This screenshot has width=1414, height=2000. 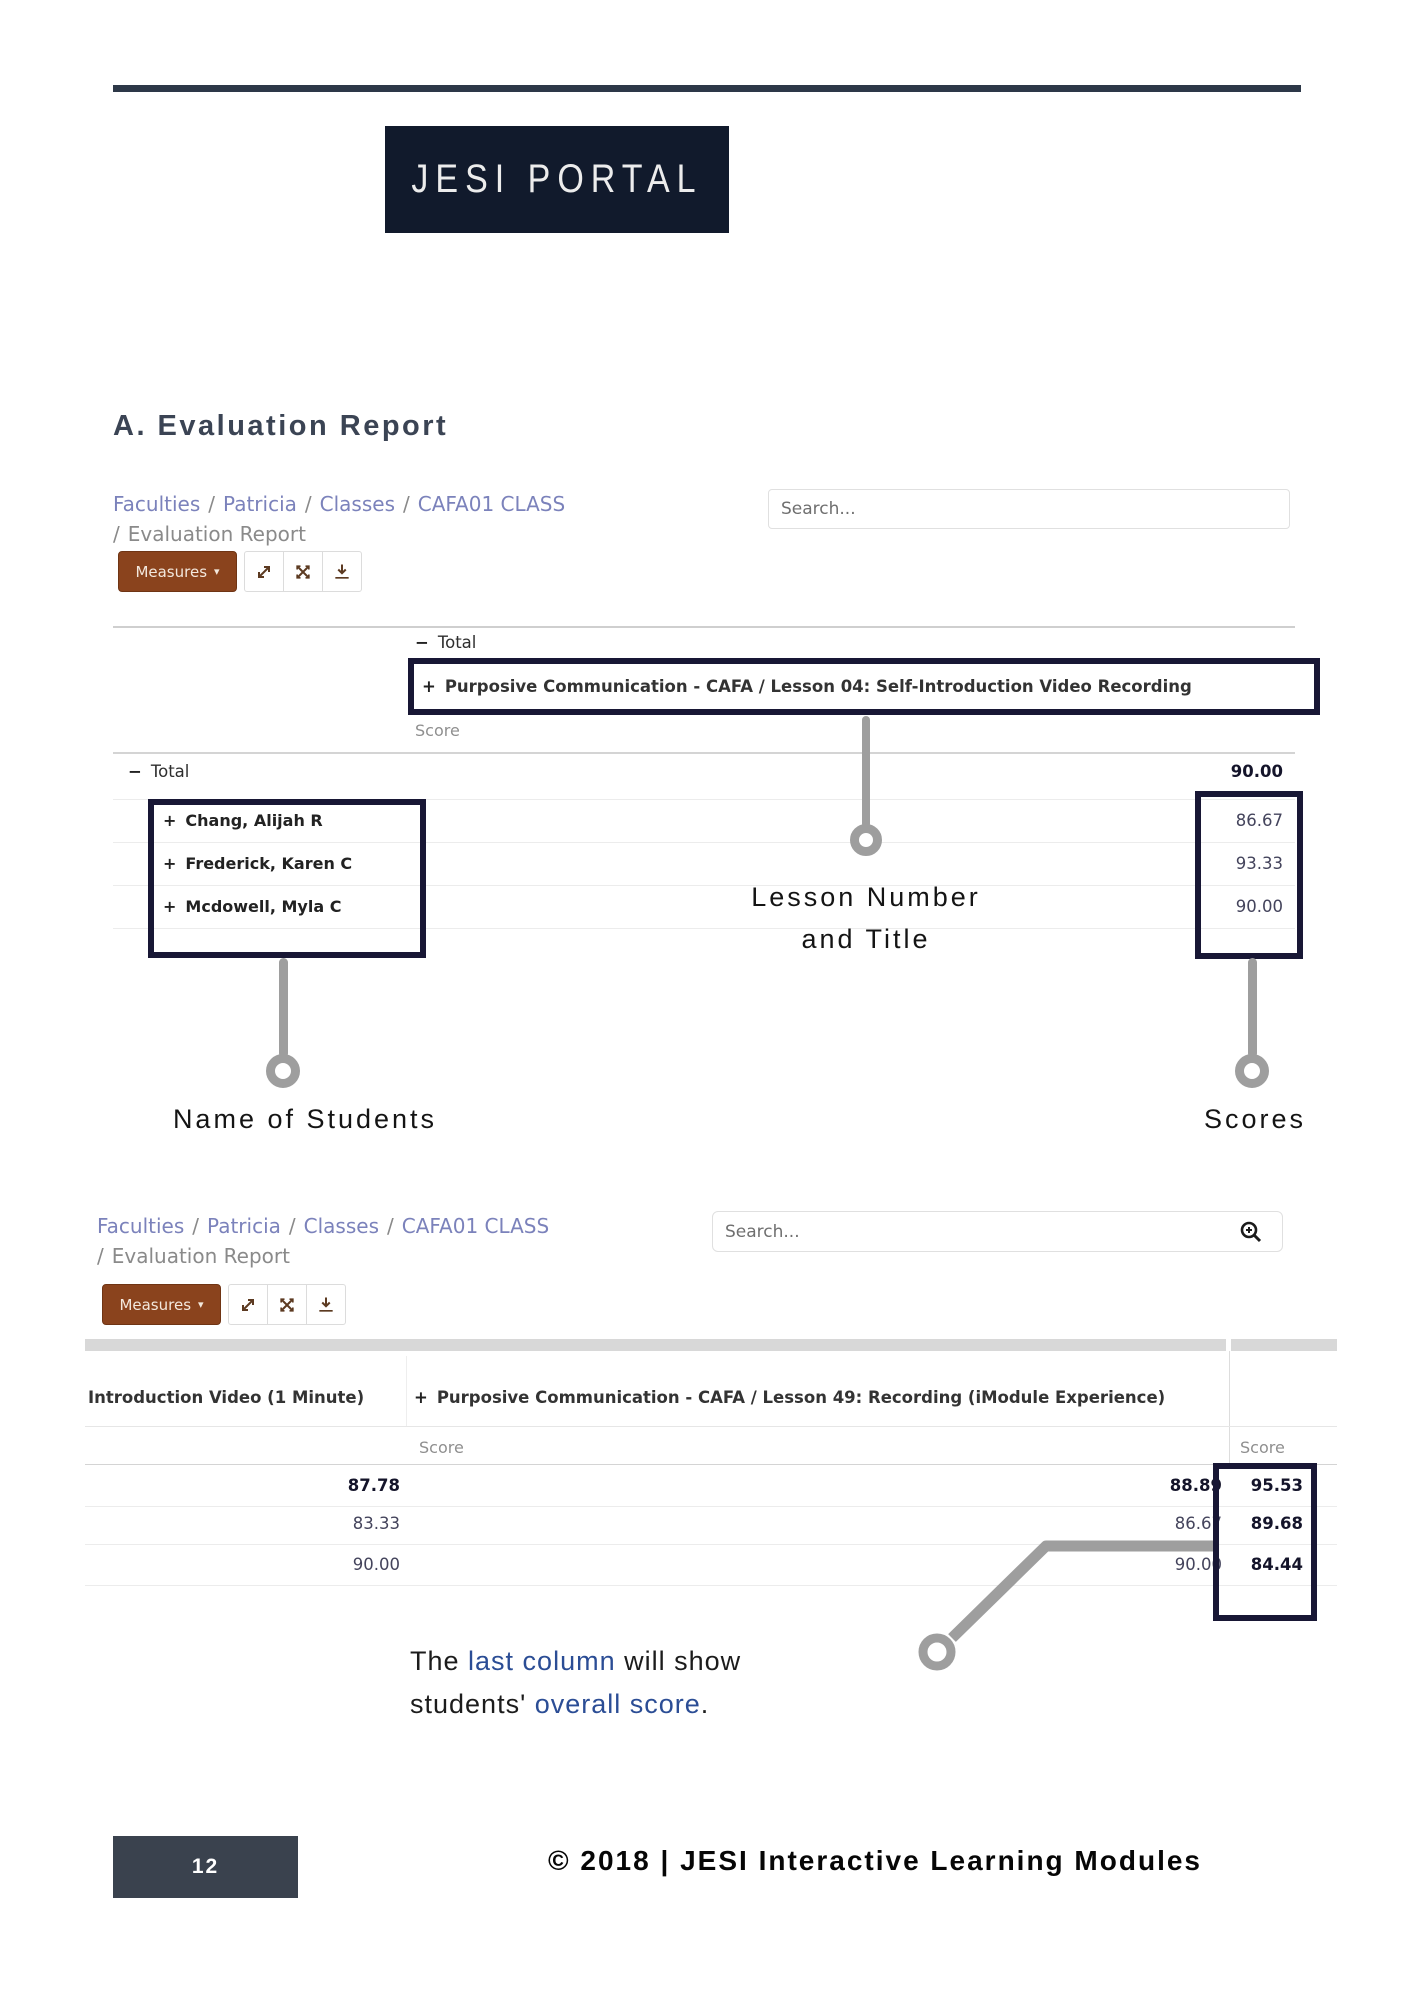 What do you see at coordinates (441, 1447) in the screenshot?
I see `score-column-label: Score` at bounding box center [441, 1447].